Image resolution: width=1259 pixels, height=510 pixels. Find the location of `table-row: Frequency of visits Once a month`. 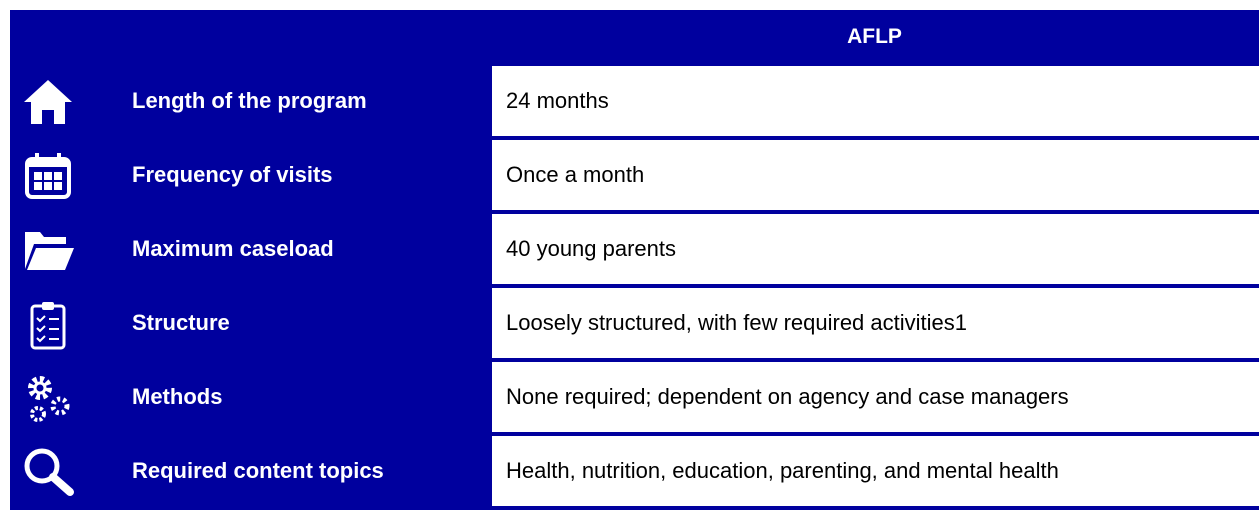

table-row: Frequency of visits Once a month is located at coordinates (634, 175).